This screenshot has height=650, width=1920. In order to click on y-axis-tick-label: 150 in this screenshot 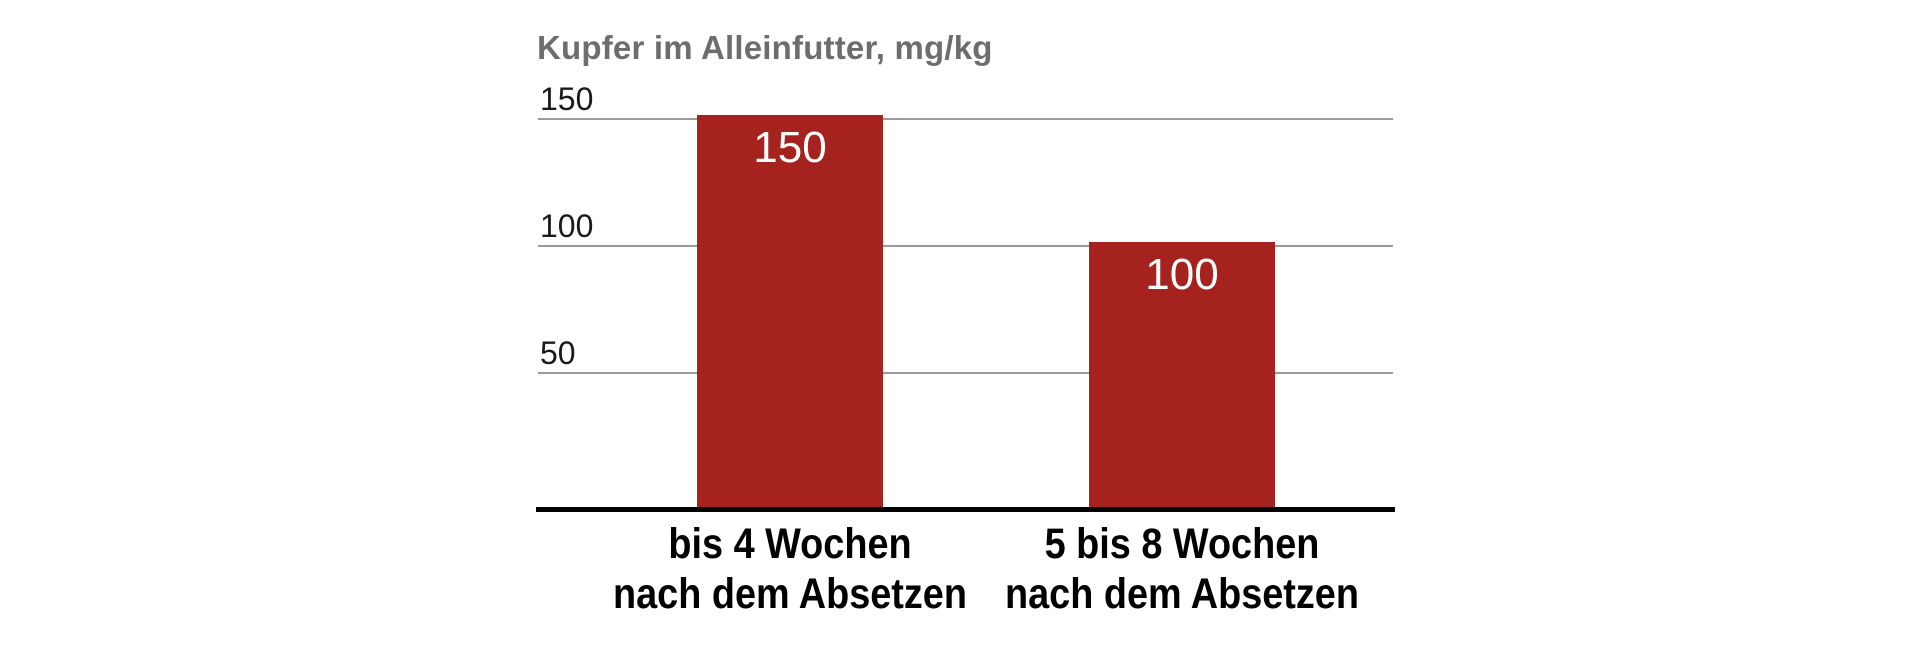, I will do `click(567, 99)`.